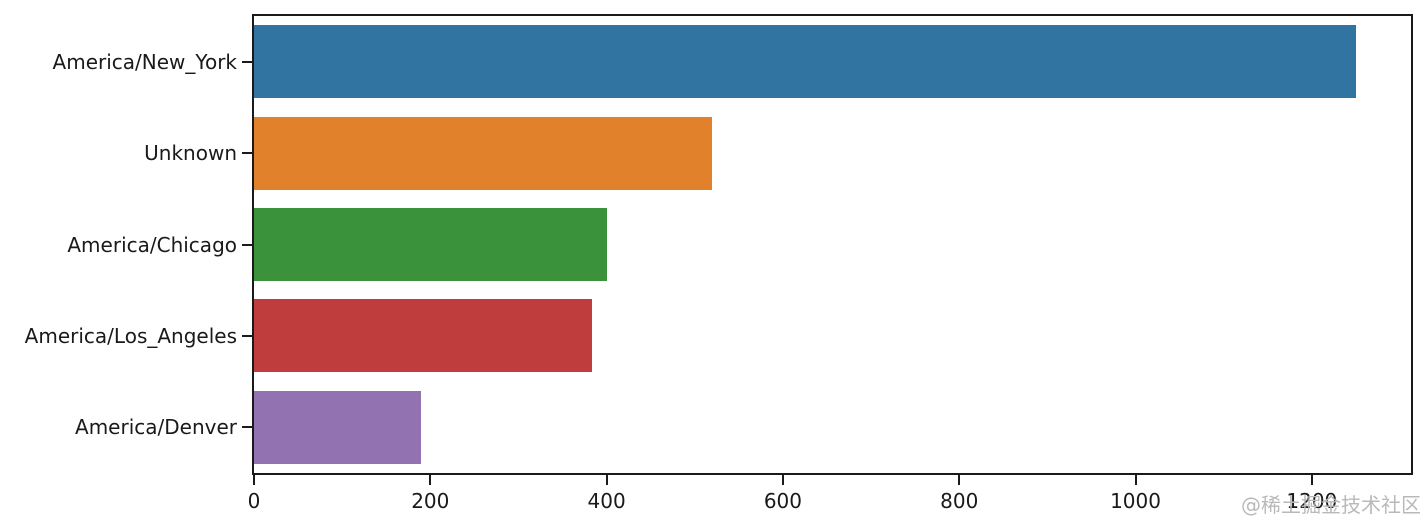 The width and height of the screenshot is (1427, 526). I want to click on bar-america-los-angeles, so click(423, 336).